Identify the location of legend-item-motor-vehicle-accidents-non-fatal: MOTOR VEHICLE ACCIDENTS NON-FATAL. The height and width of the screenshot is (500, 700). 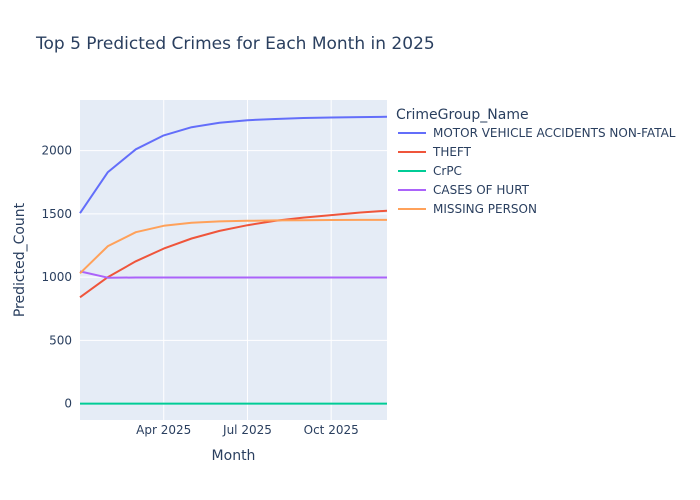
(537, 133).